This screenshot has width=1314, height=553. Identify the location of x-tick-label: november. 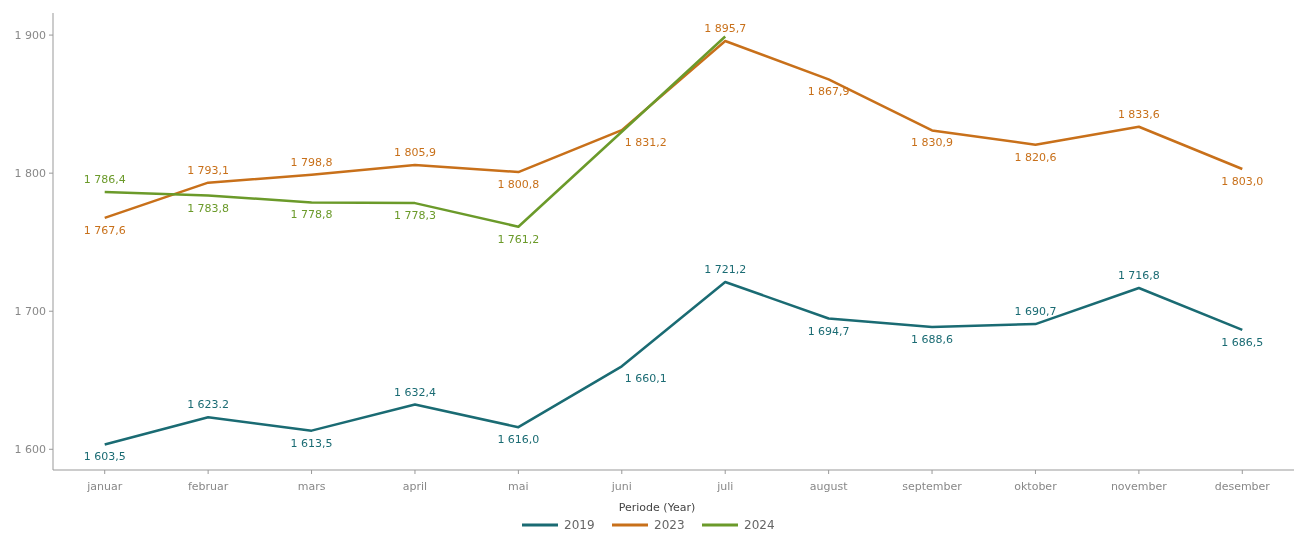
(1139, 486).